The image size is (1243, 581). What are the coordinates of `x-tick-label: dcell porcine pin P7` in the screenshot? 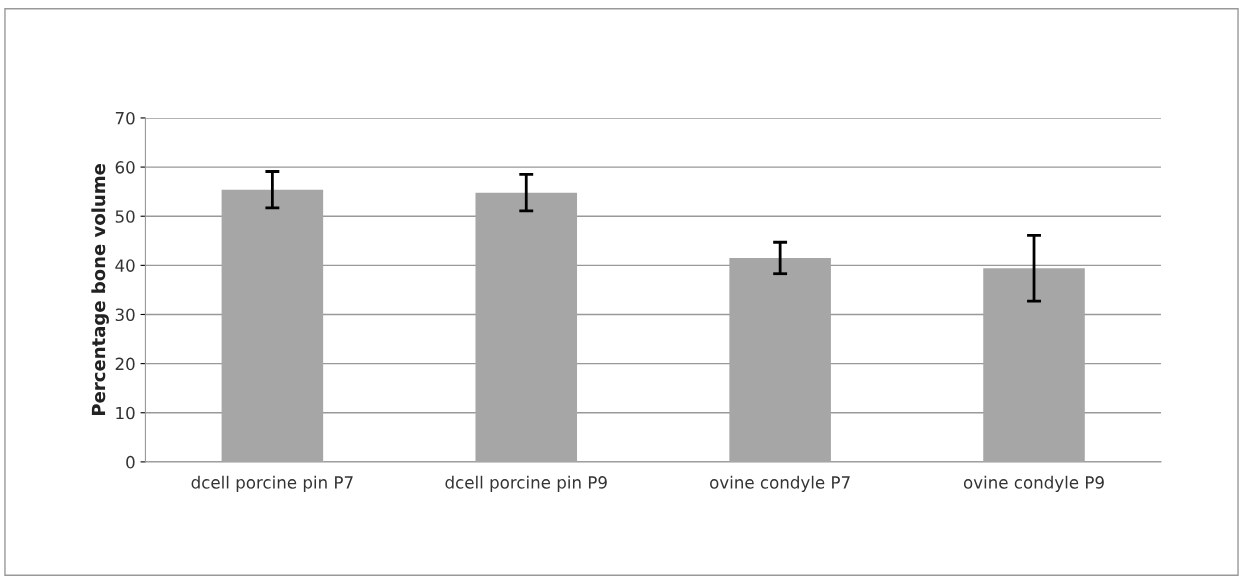 It's located at (272, 483).